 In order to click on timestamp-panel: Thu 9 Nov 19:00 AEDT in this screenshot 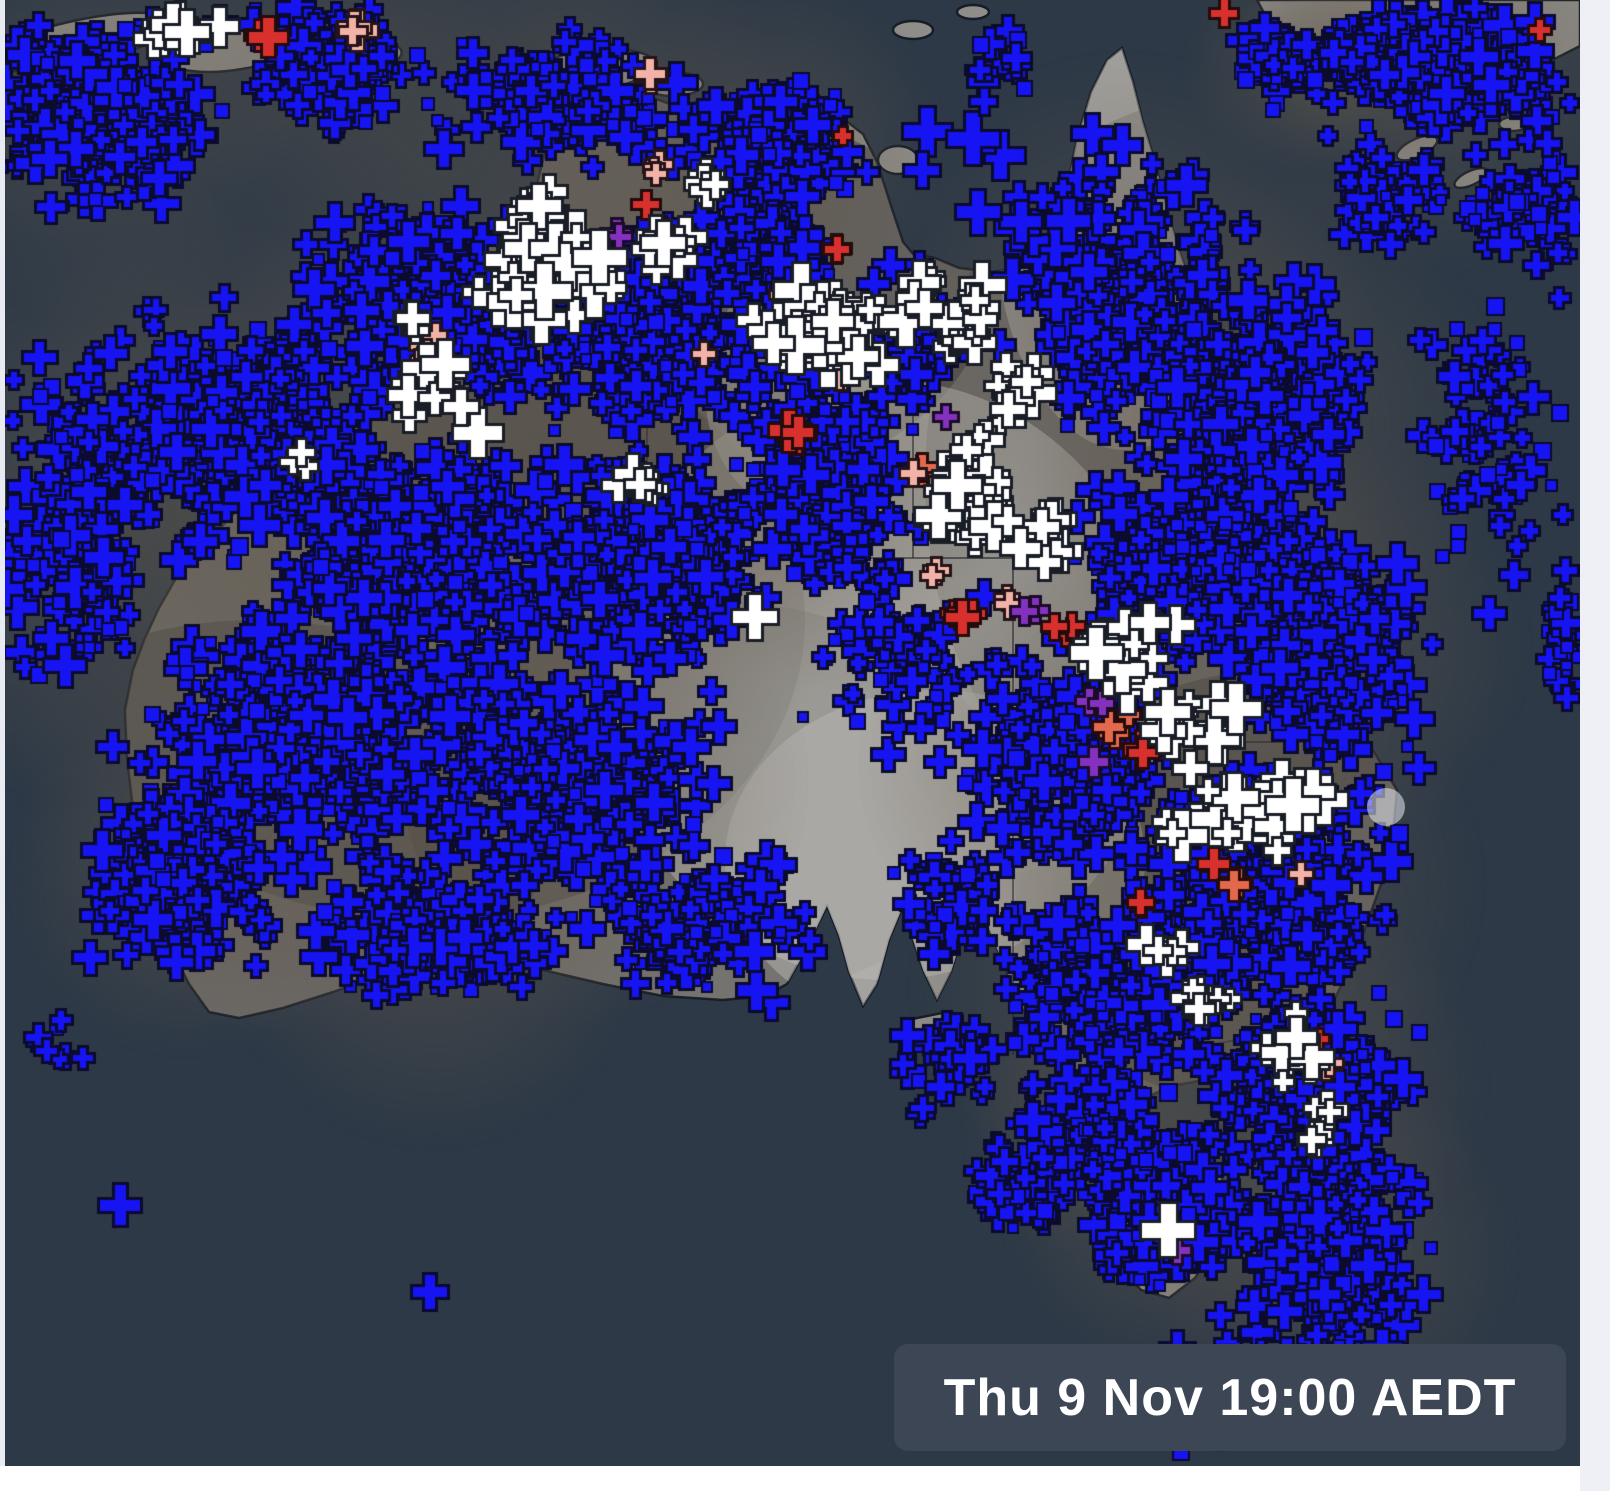, I will do `click(1230, 1397)`.